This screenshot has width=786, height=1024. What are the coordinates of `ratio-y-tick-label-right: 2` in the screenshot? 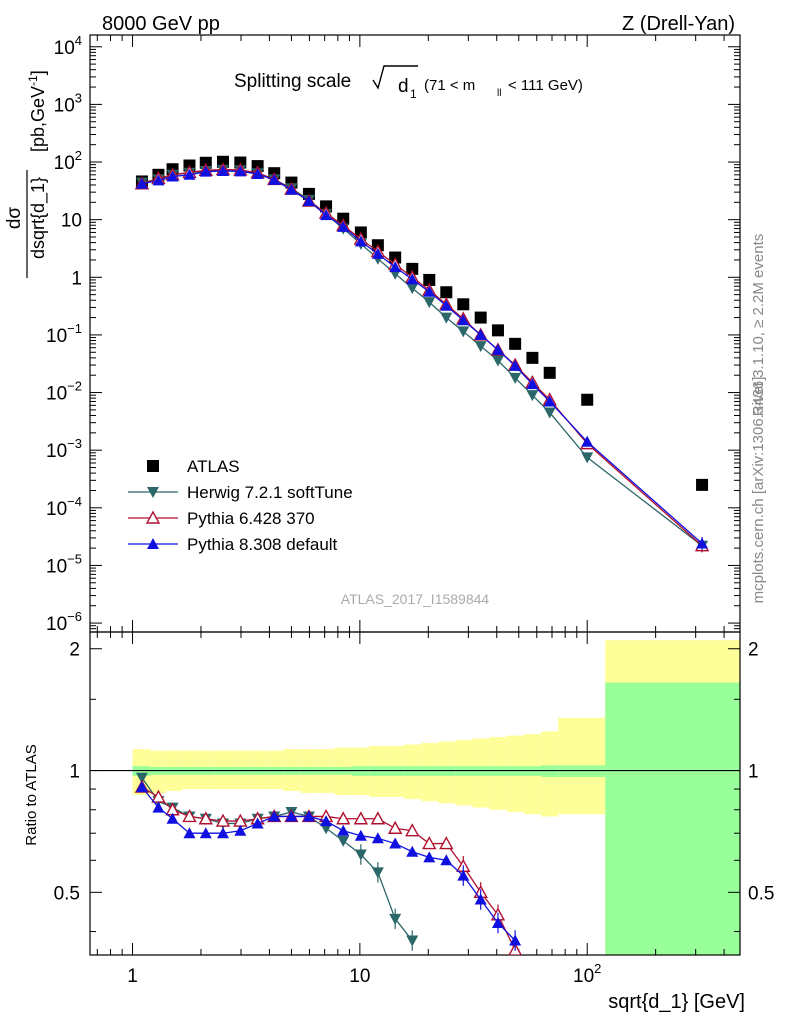 It's located at (753, 650).